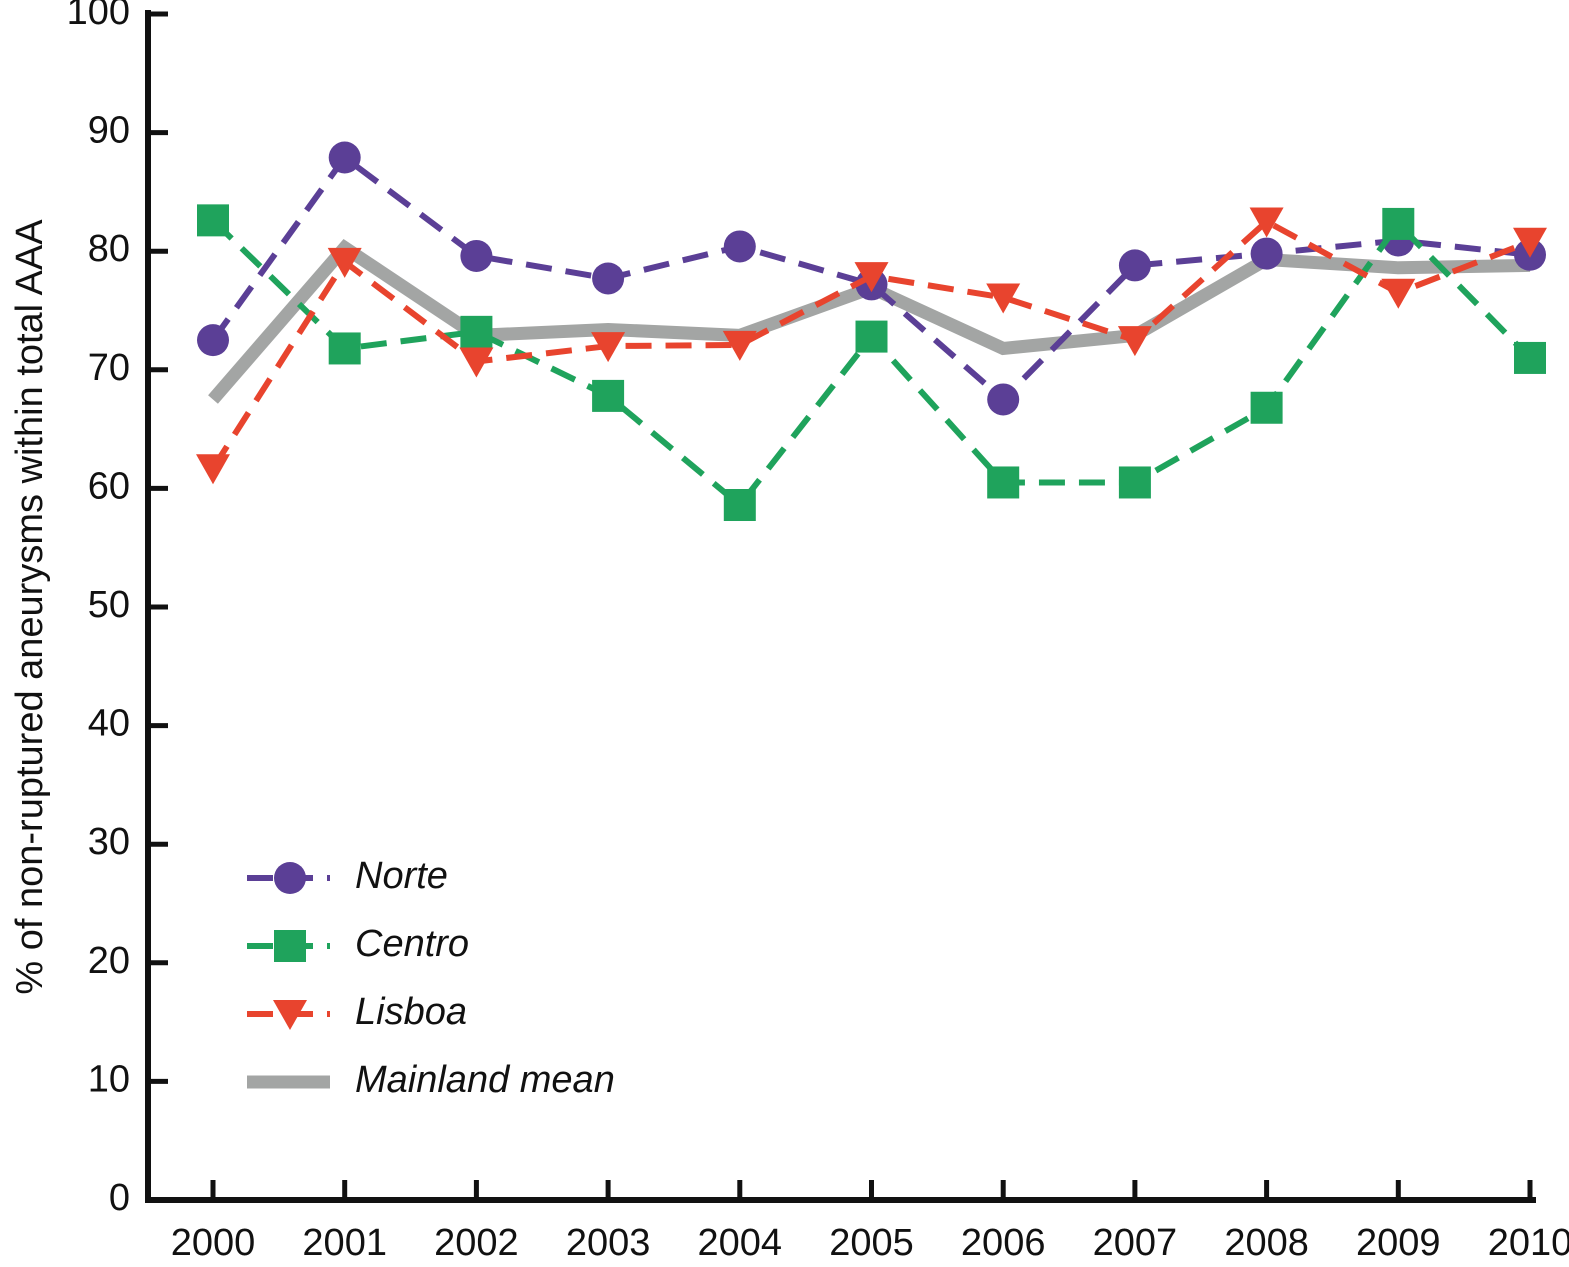 This screenshot has width=1569, height=1267. Describe the element at coordinates (109, 249) in the screenshot. I see `y-tick-label: 80` at that location.